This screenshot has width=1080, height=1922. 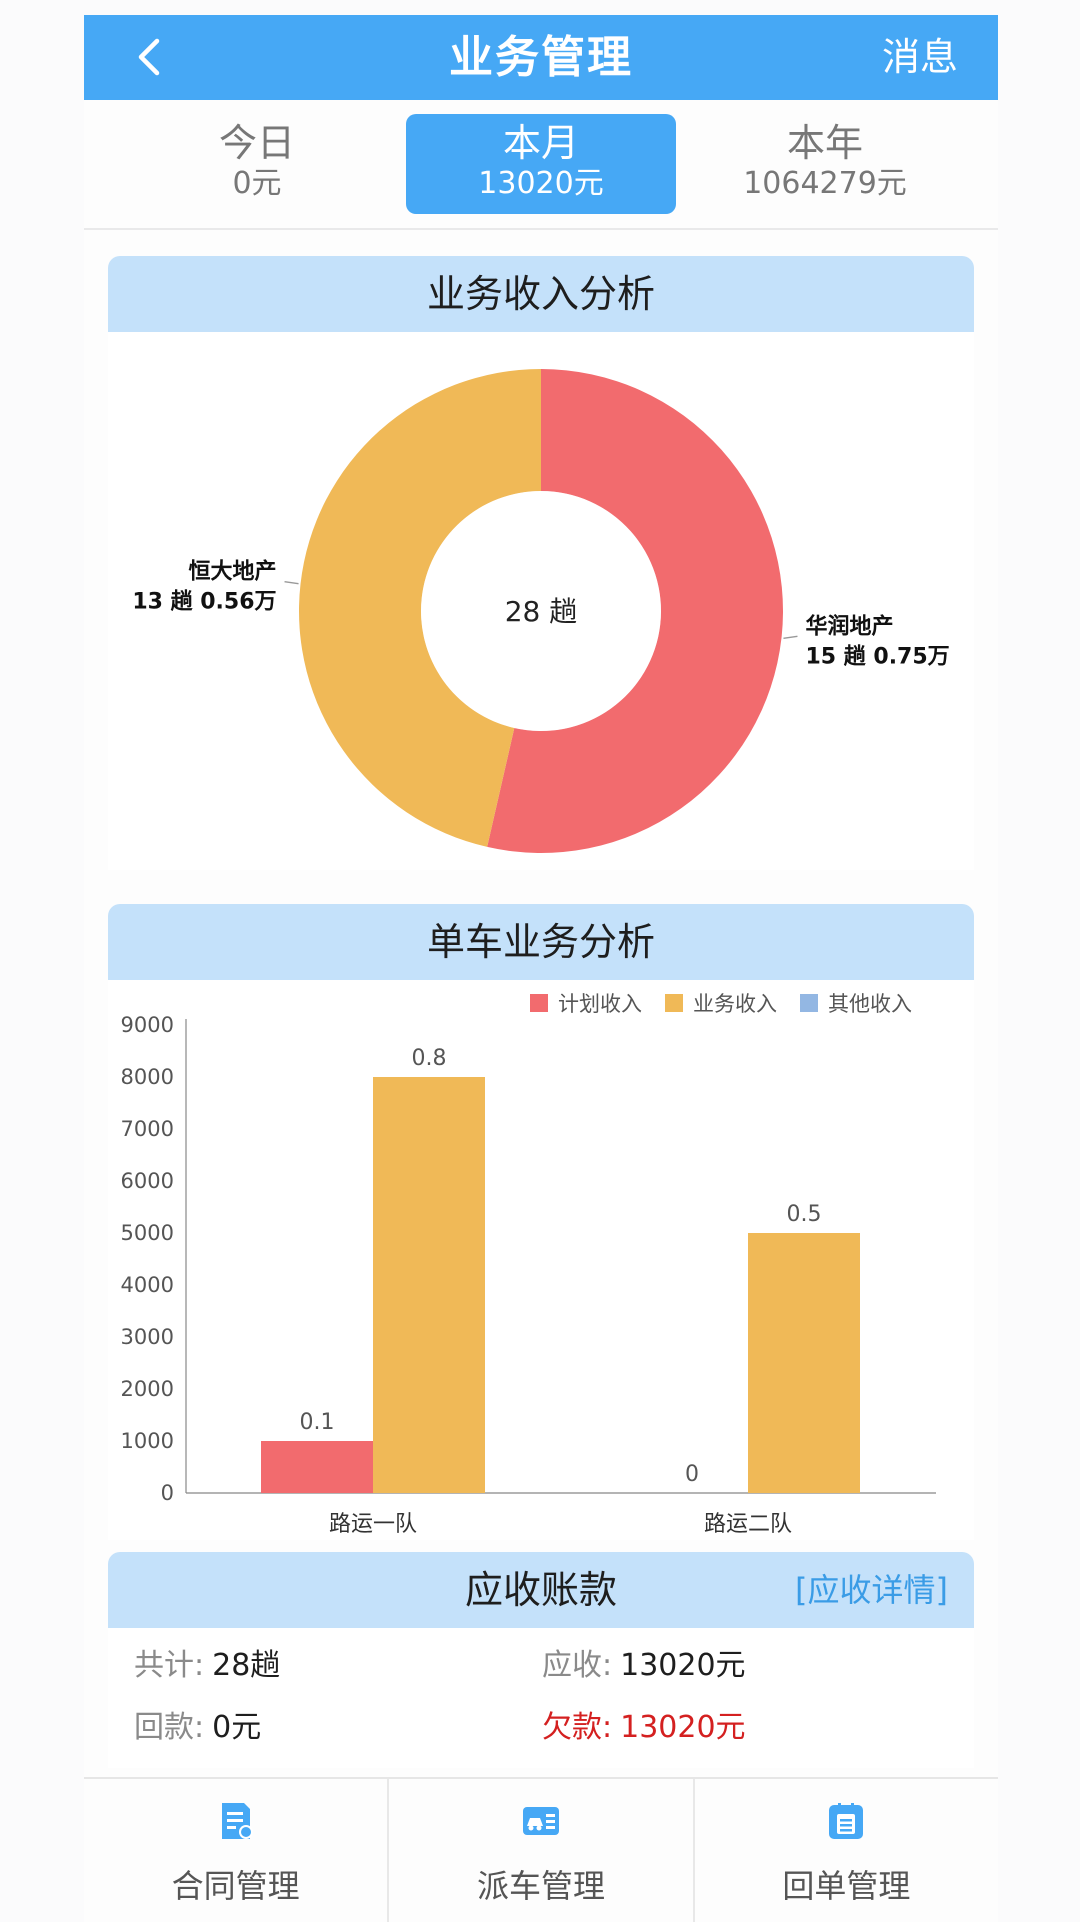 I want to click on section-title: 业务收入分析, so click(x=540, y=294).